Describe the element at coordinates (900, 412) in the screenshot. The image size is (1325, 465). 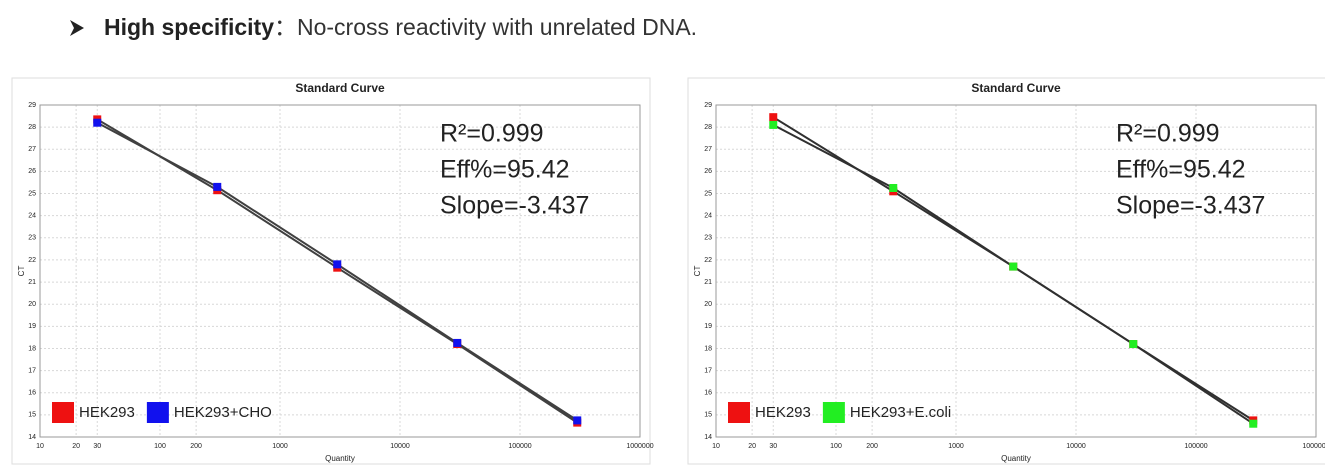
I see `legend-label: HEK293+E.coli` at that location.